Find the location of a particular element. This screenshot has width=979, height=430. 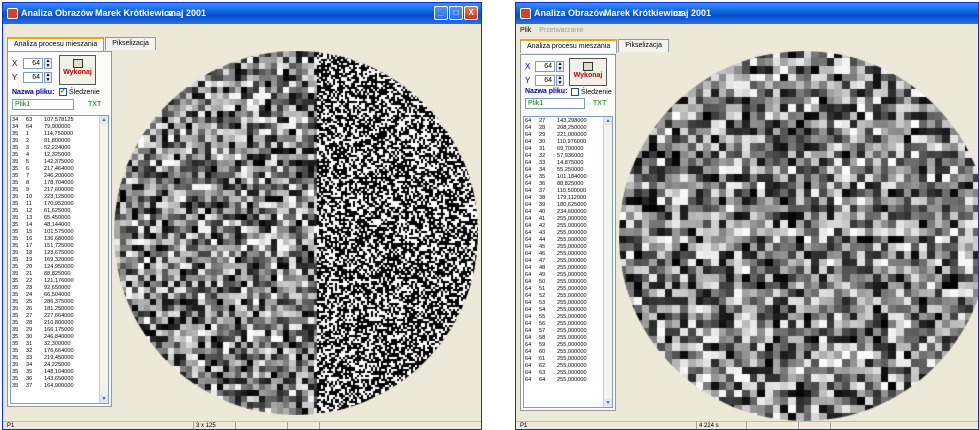

list-item: 64 63 255,000000 is located at coordinates (563, 373).